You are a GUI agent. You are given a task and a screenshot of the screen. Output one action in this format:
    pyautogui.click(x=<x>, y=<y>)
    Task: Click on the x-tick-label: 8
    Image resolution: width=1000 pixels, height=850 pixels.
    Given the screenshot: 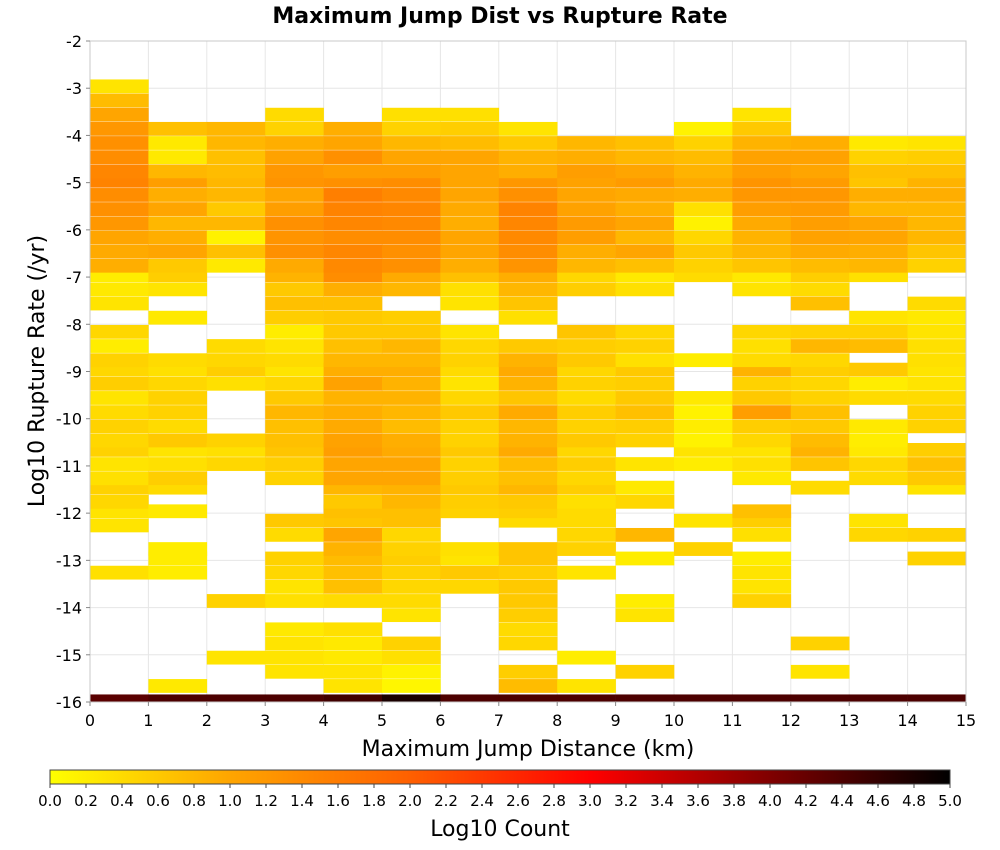 What is the action you would take?
    pyautogui.click(x=557, y=720)
    